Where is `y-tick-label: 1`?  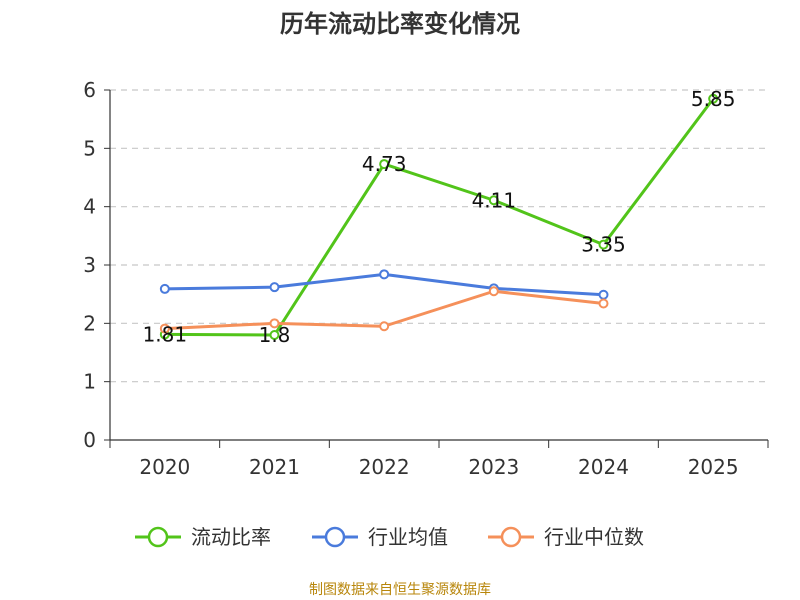 y-tick-label: 1 is located at coordinates (89, 382).